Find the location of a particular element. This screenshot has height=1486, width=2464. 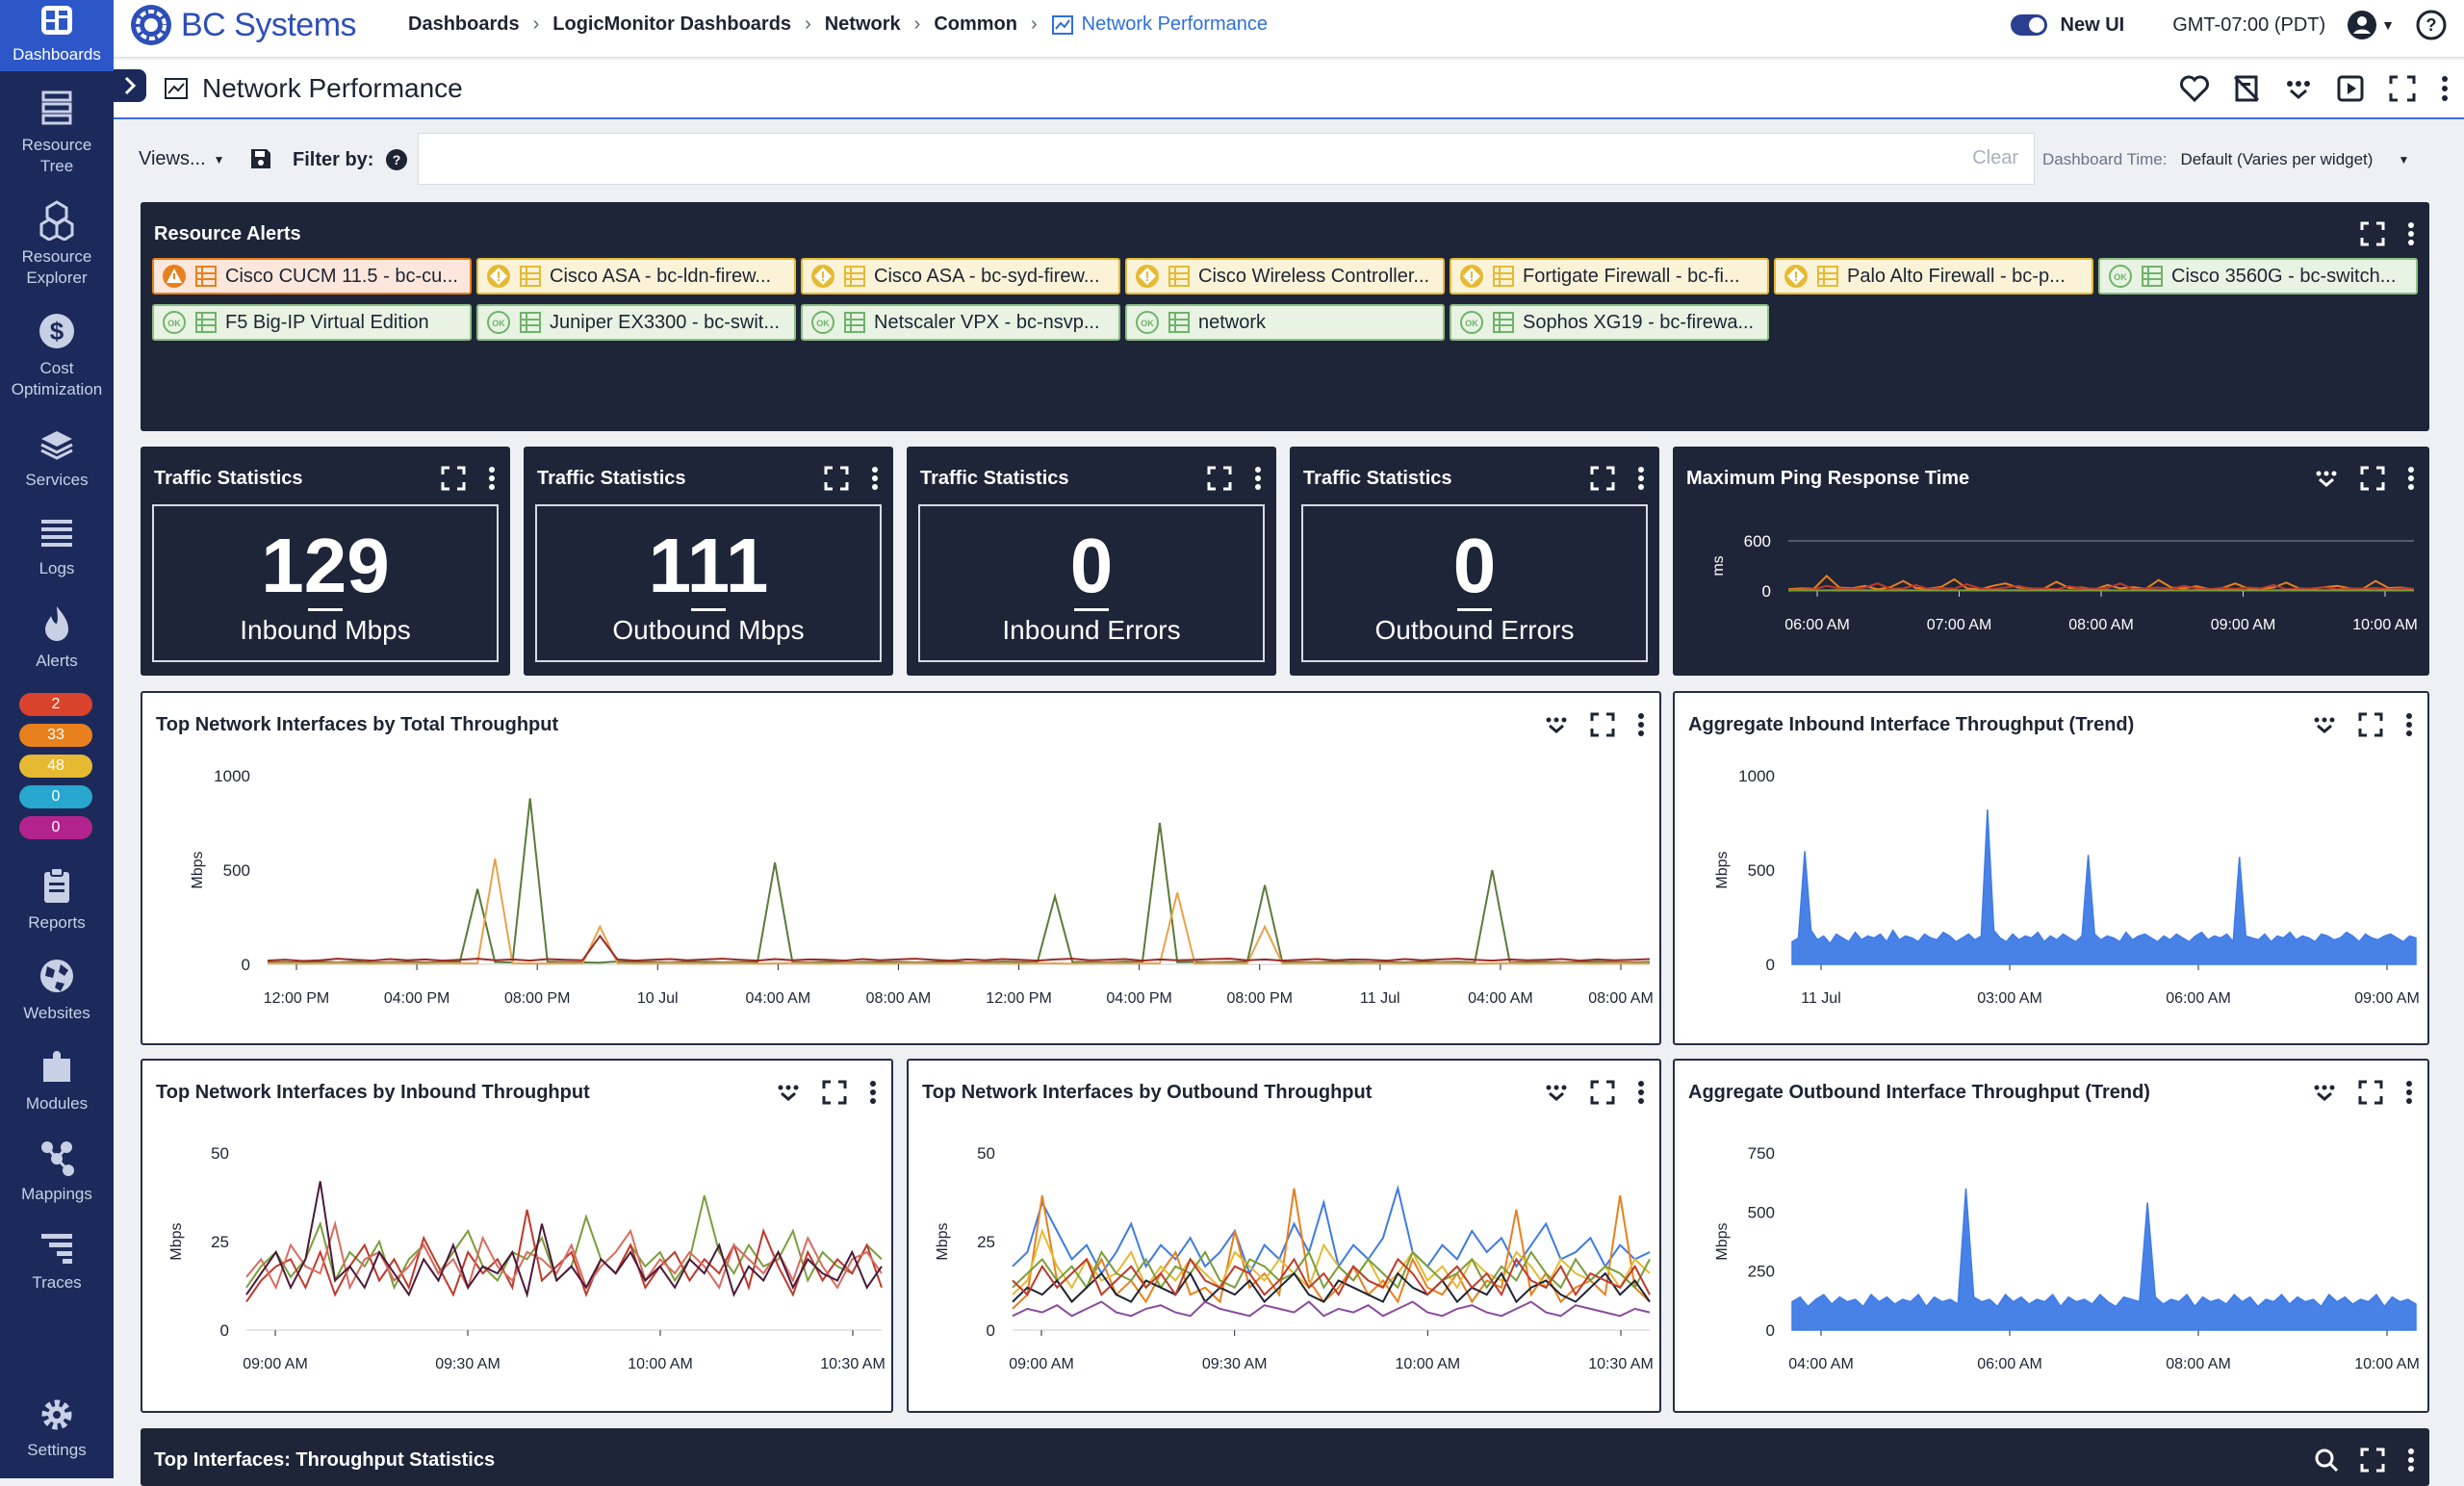

nav-reports: Reports is located at coordinates (57, 900).